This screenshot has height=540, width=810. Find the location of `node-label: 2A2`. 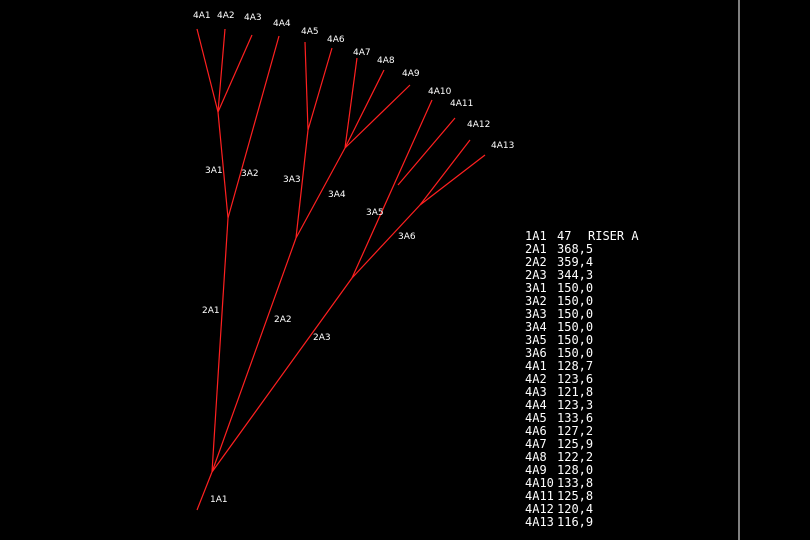

node-label: 2A2 is located at coordinates (283, 320).